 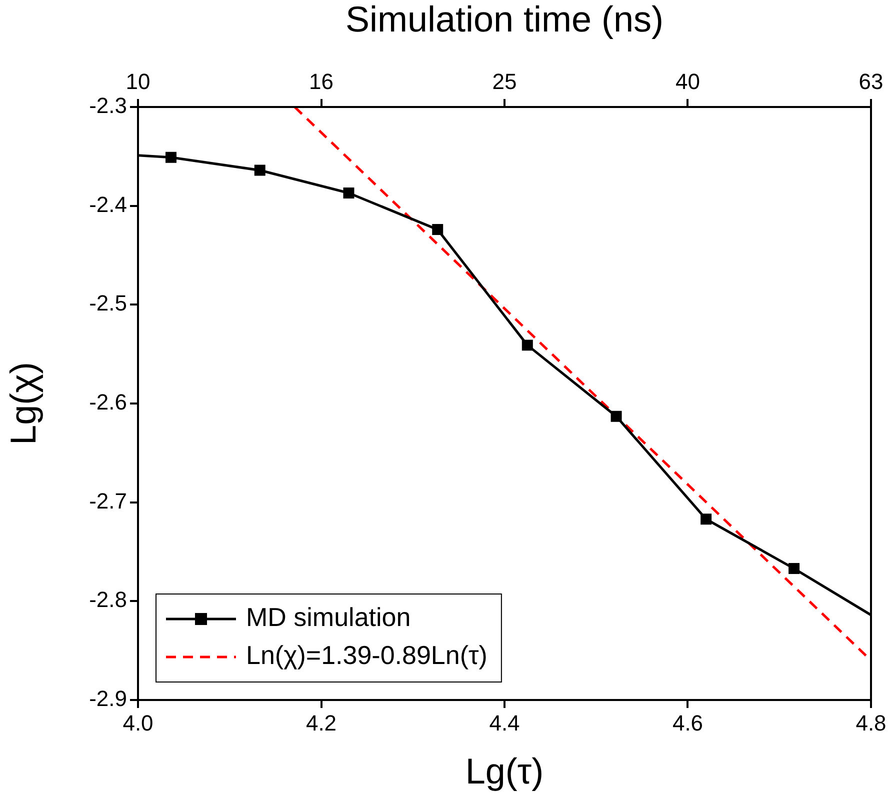 What do you see at coordinates (108, 105) in the screenshot?
I see `y-tick-label: -2.3` at bounding box center [108, 105].